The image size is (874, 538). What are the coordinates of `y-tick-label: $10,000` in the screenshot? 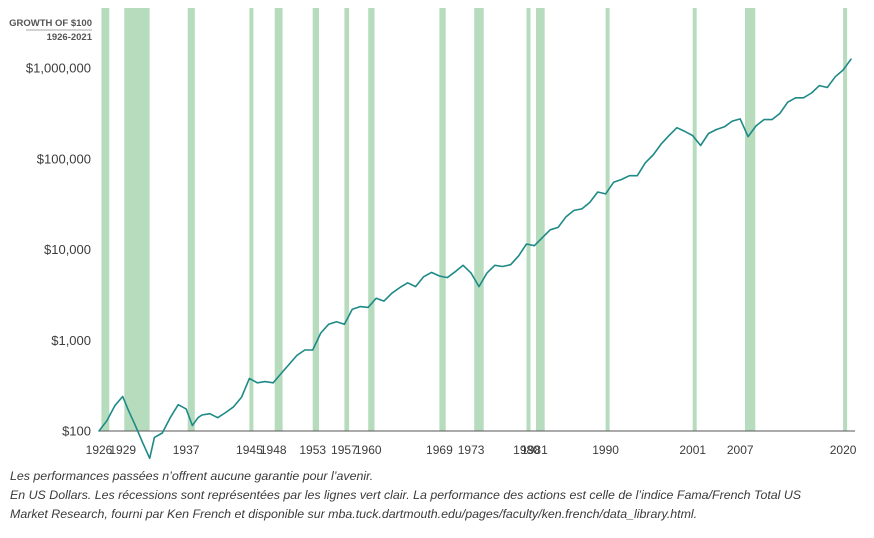 It's located at (67, 249).